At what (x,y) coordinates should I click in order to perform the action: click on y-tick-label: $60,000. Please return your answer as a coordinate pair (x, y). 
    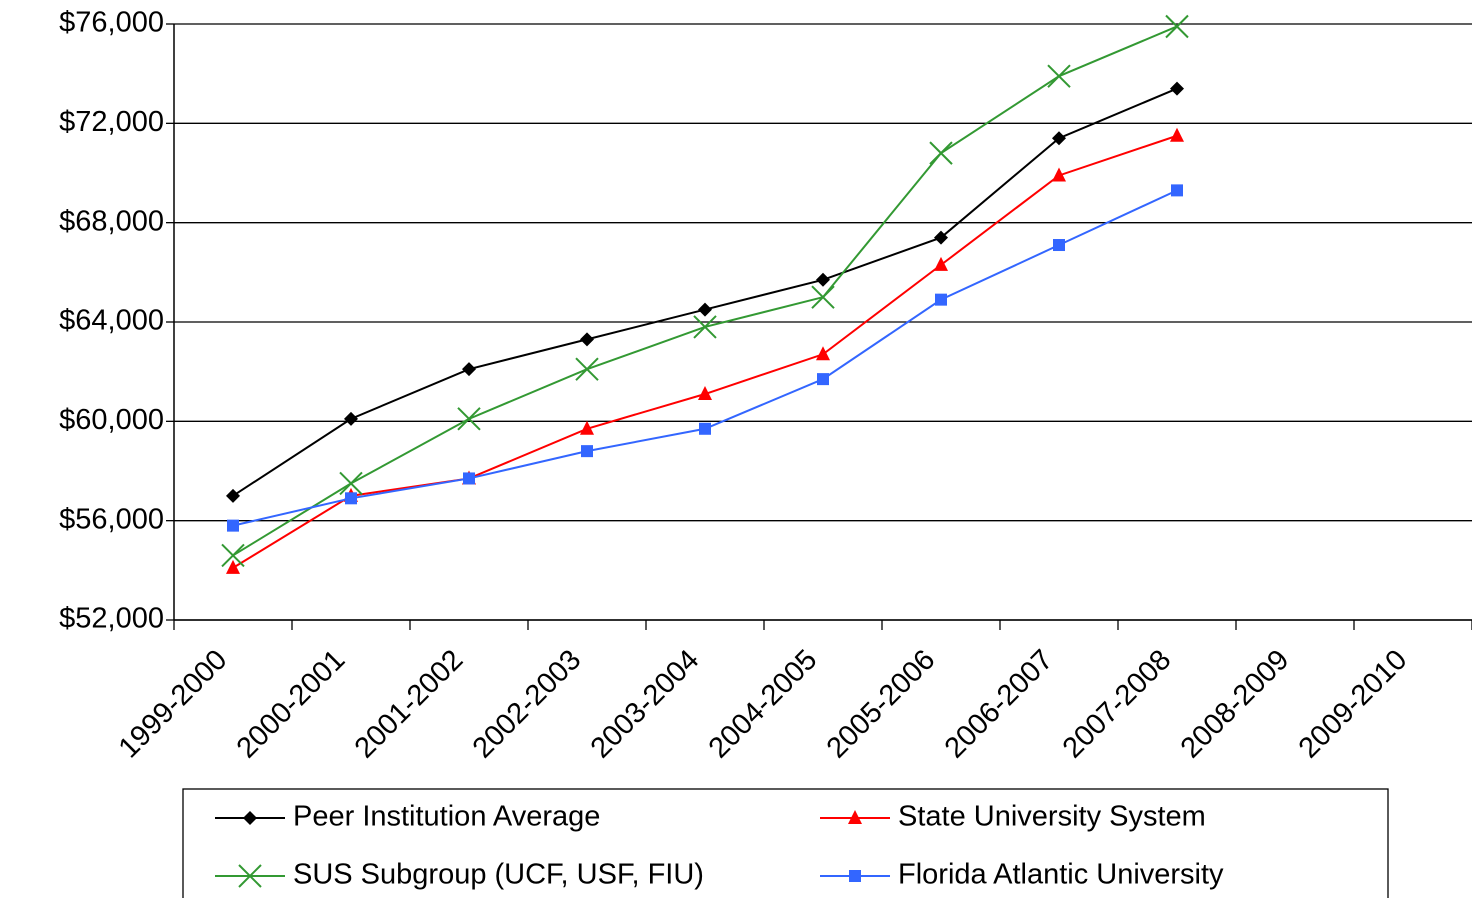
    Looking at the image, I should click on (111, 420).